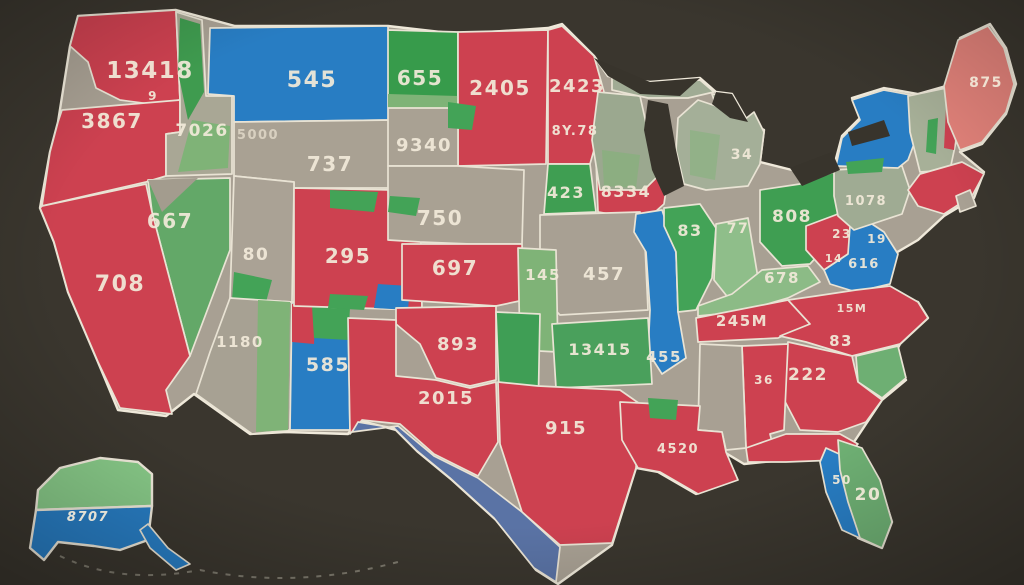 The height and width of the screenshot is (585, 1024). Describe the element at coordinates (742, 155) in the screenshot. I see `label-michigan: 34` at that location.